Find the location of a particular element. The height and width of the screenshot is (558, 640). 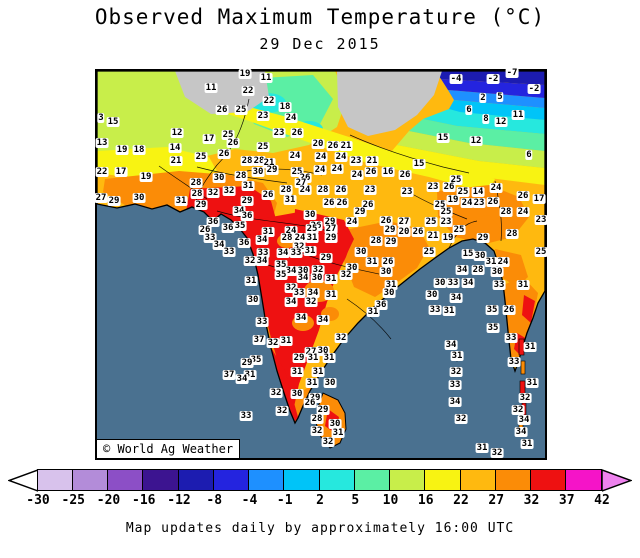

scale-tick-label: 2 is located at coordinates (320, 500).